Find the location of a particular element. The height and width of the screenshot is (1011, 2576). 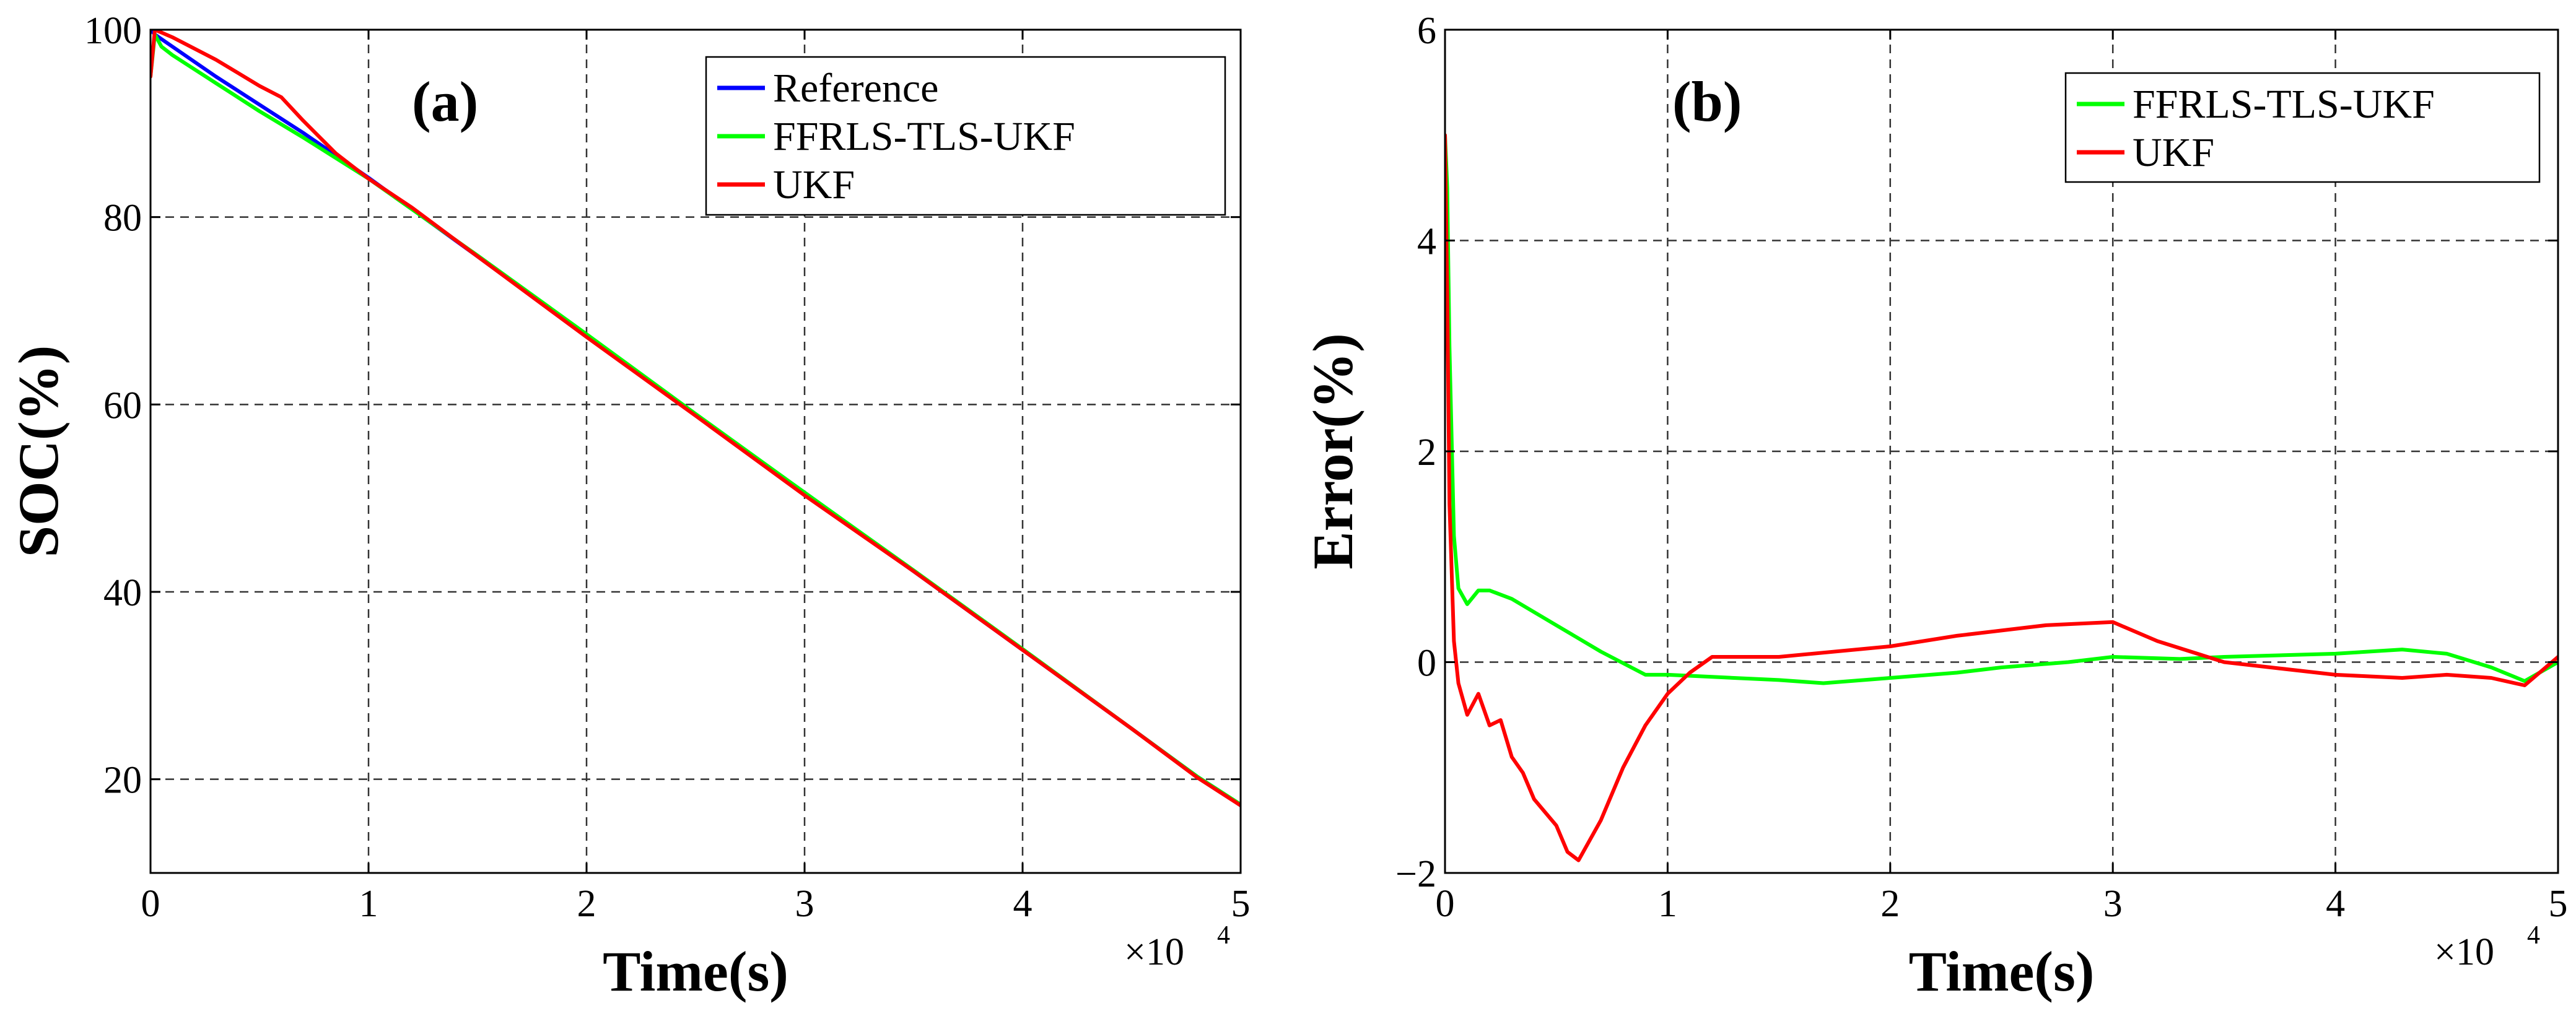

y-axis-title: Error(%) is located at coordinates (1332, 451).